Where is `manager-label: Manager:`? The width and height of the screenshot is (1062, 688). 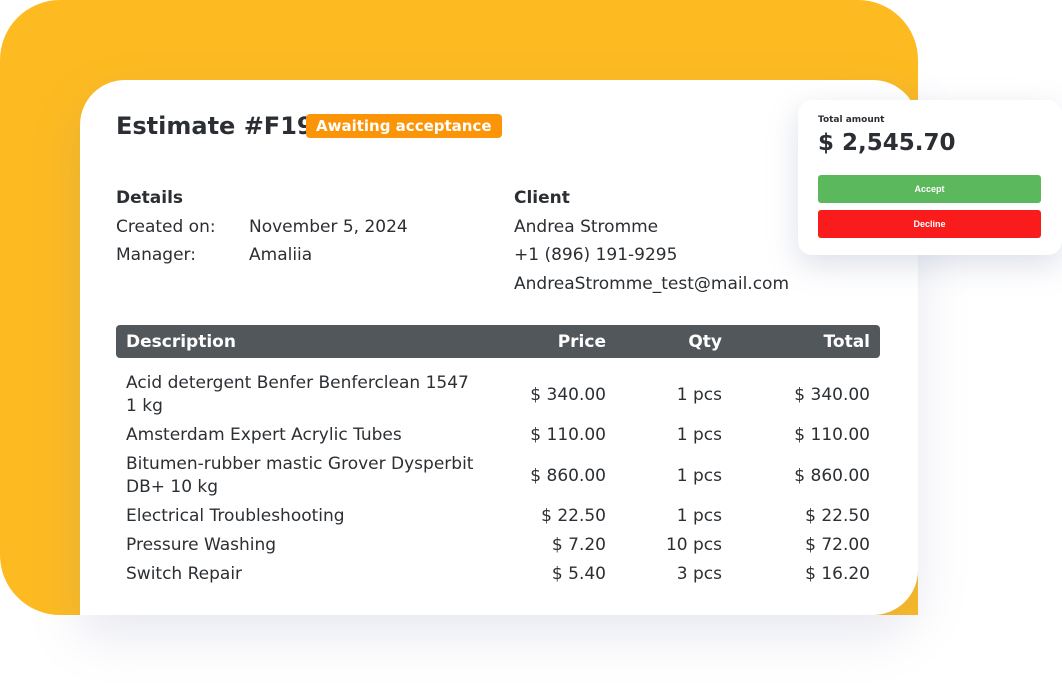 manager-label: Manager: is located at coordinates (156, 255).